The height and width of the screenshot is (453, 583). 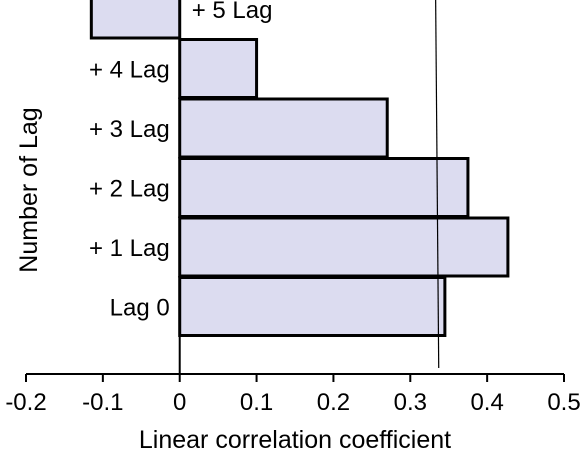 I want to click on x-tick-label: 0, so click(x=179, y=402).